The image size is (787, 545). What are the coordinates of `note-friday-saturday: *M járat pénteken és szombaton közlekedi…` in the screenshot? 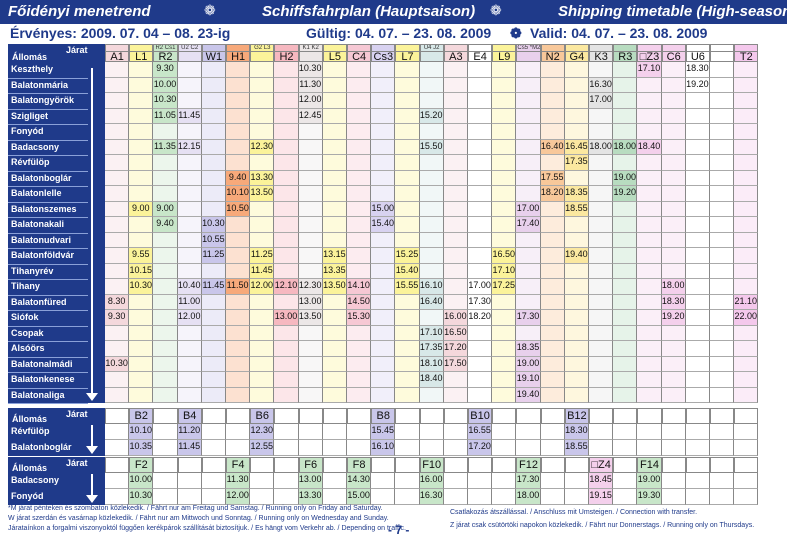 It's located at (195, 508).